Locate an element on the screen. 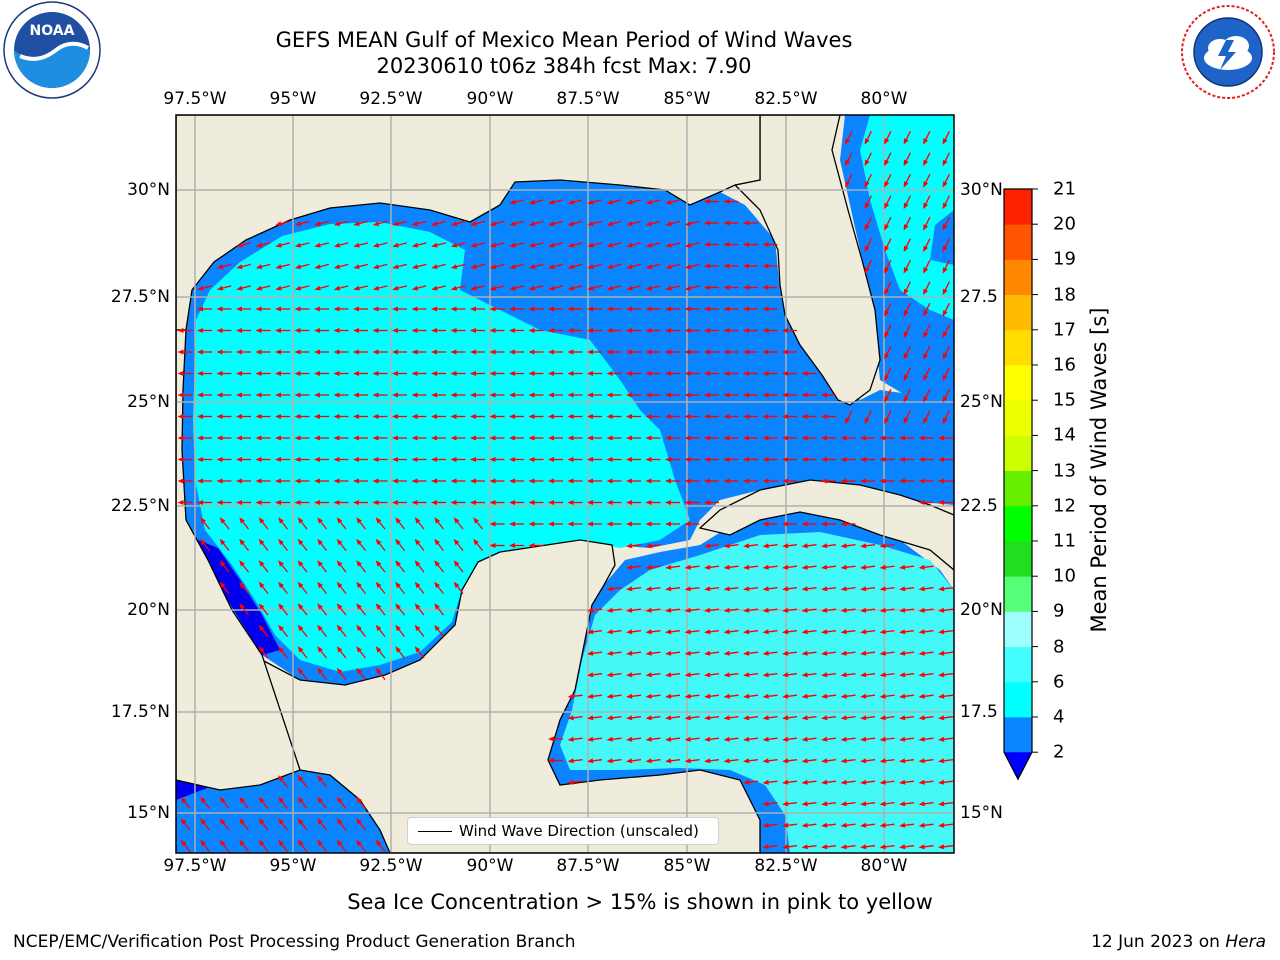  cuba-land is located at coordinates (826, 525).